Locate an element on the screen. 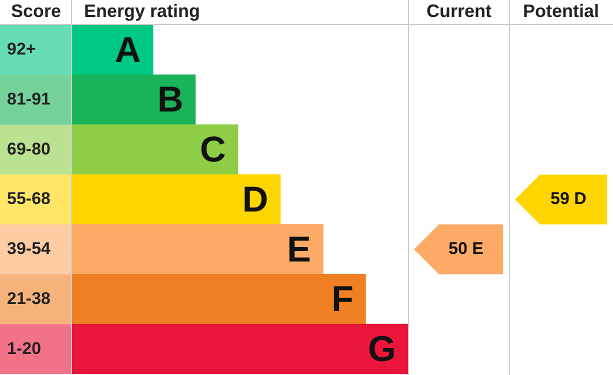 The width and height of the screenshot is (613, 375). y-tick-label: C is located at coordinates (213, 149).